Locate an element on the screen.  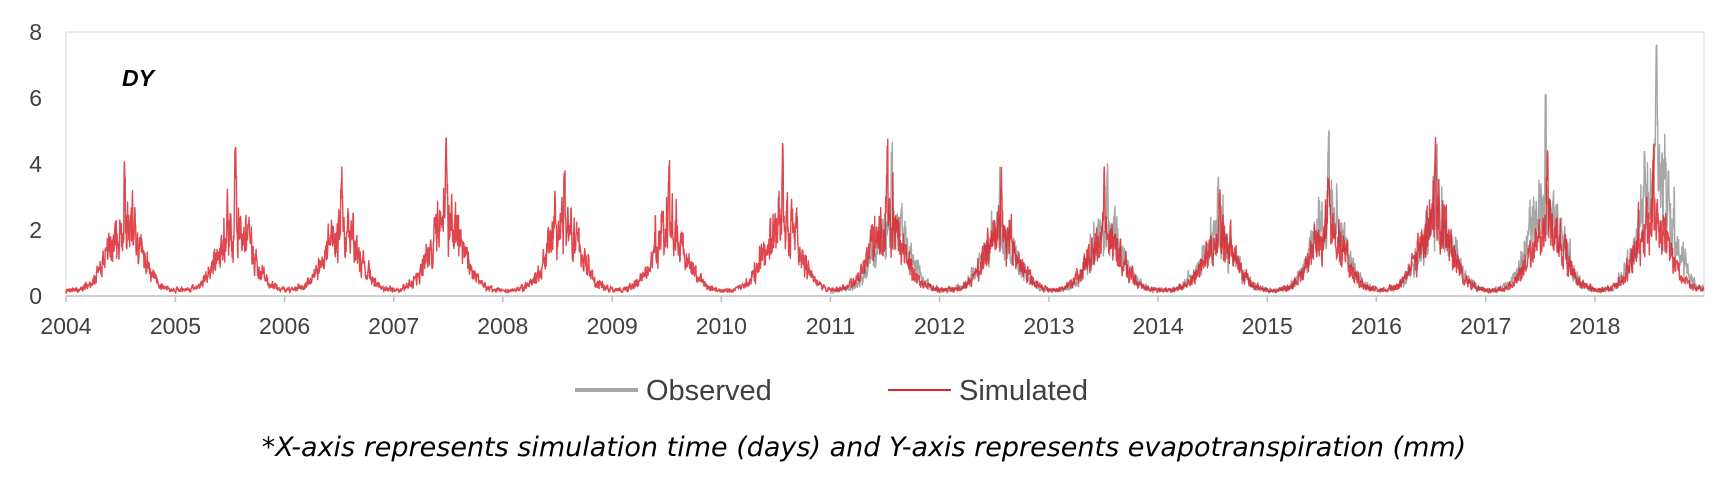
y-tick-label-4: 4 is located at coordinates (35, 164).